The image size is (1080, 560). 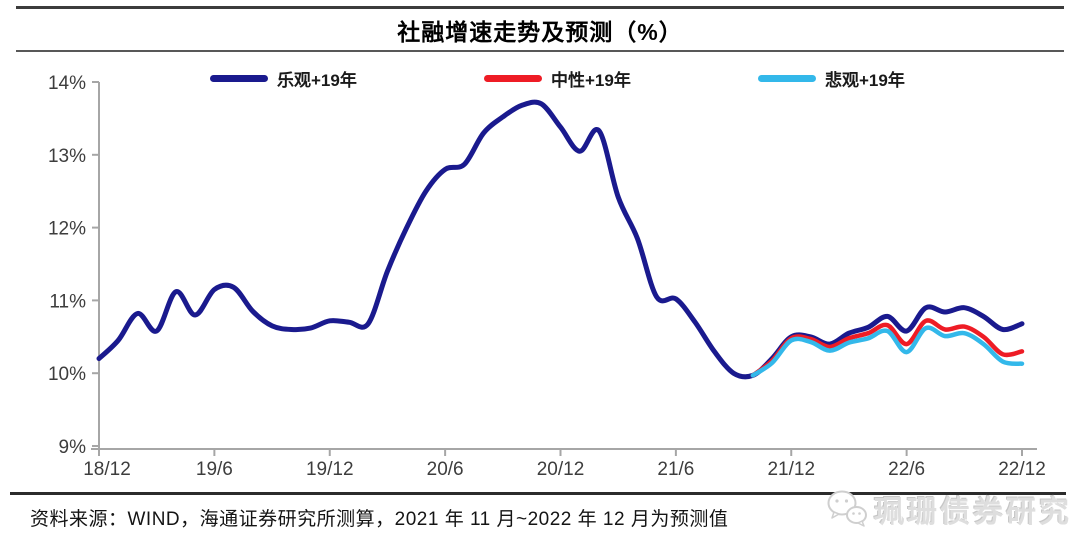 What do you see at coordinates (445, 469) in the screenshot?
I see `x-axis-tick-label: 20/6` at bounding box center [445, 469].